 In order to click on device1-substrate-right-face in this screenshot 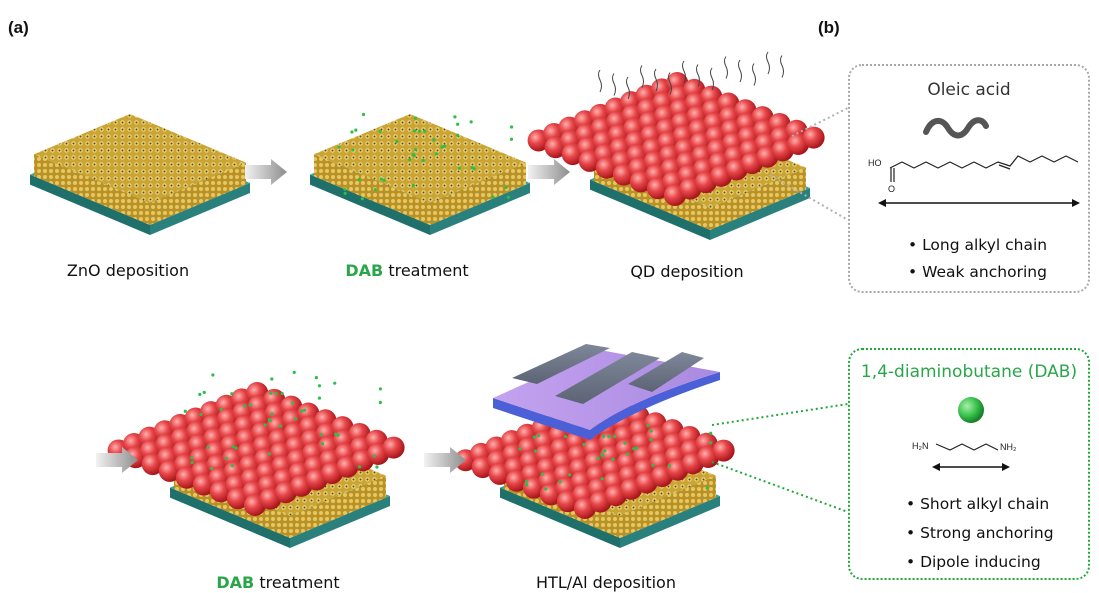, I will do `click(200, 209)`.